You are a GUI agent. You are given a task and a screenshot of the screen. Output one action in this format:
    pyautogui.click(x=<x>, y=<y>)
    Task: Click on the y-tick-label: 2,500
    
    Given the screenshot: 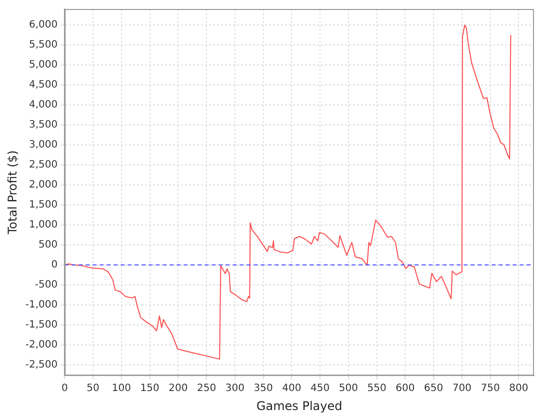 What is the action you would take?
    pyautogui.click(x=43, y=165)
    